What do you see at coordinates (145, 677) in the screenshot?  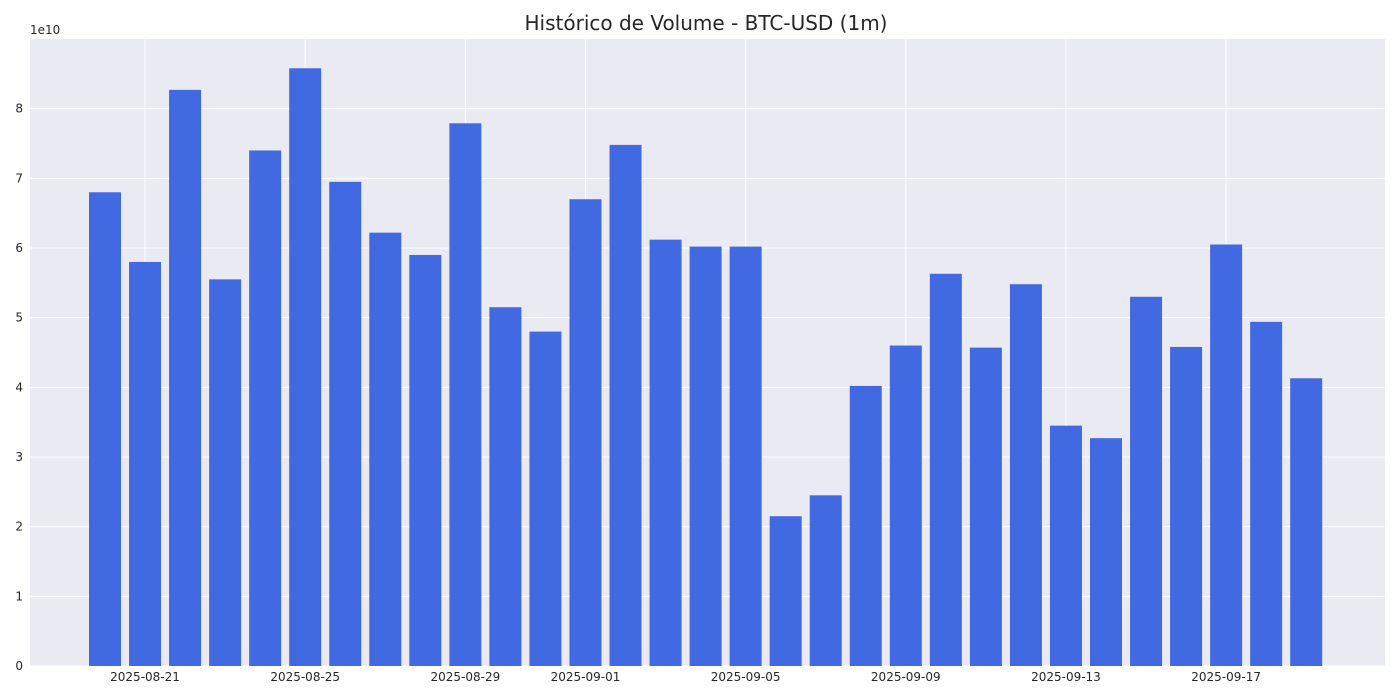 I see `x-tick-label: 2025-08-21` at bounding box center [145, 677].